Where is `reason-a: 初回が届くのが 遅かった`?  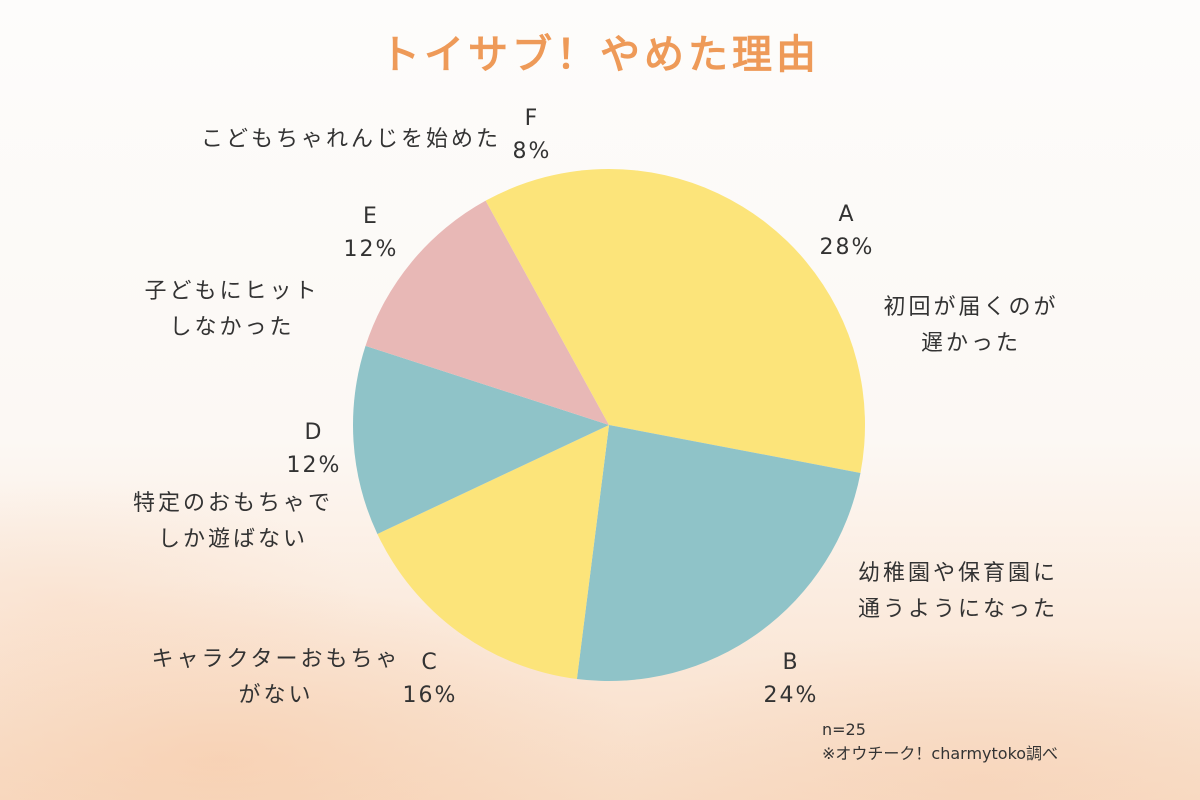 reason-a: 初回が届くのが 遅かった is located at coordinates (971, 326).